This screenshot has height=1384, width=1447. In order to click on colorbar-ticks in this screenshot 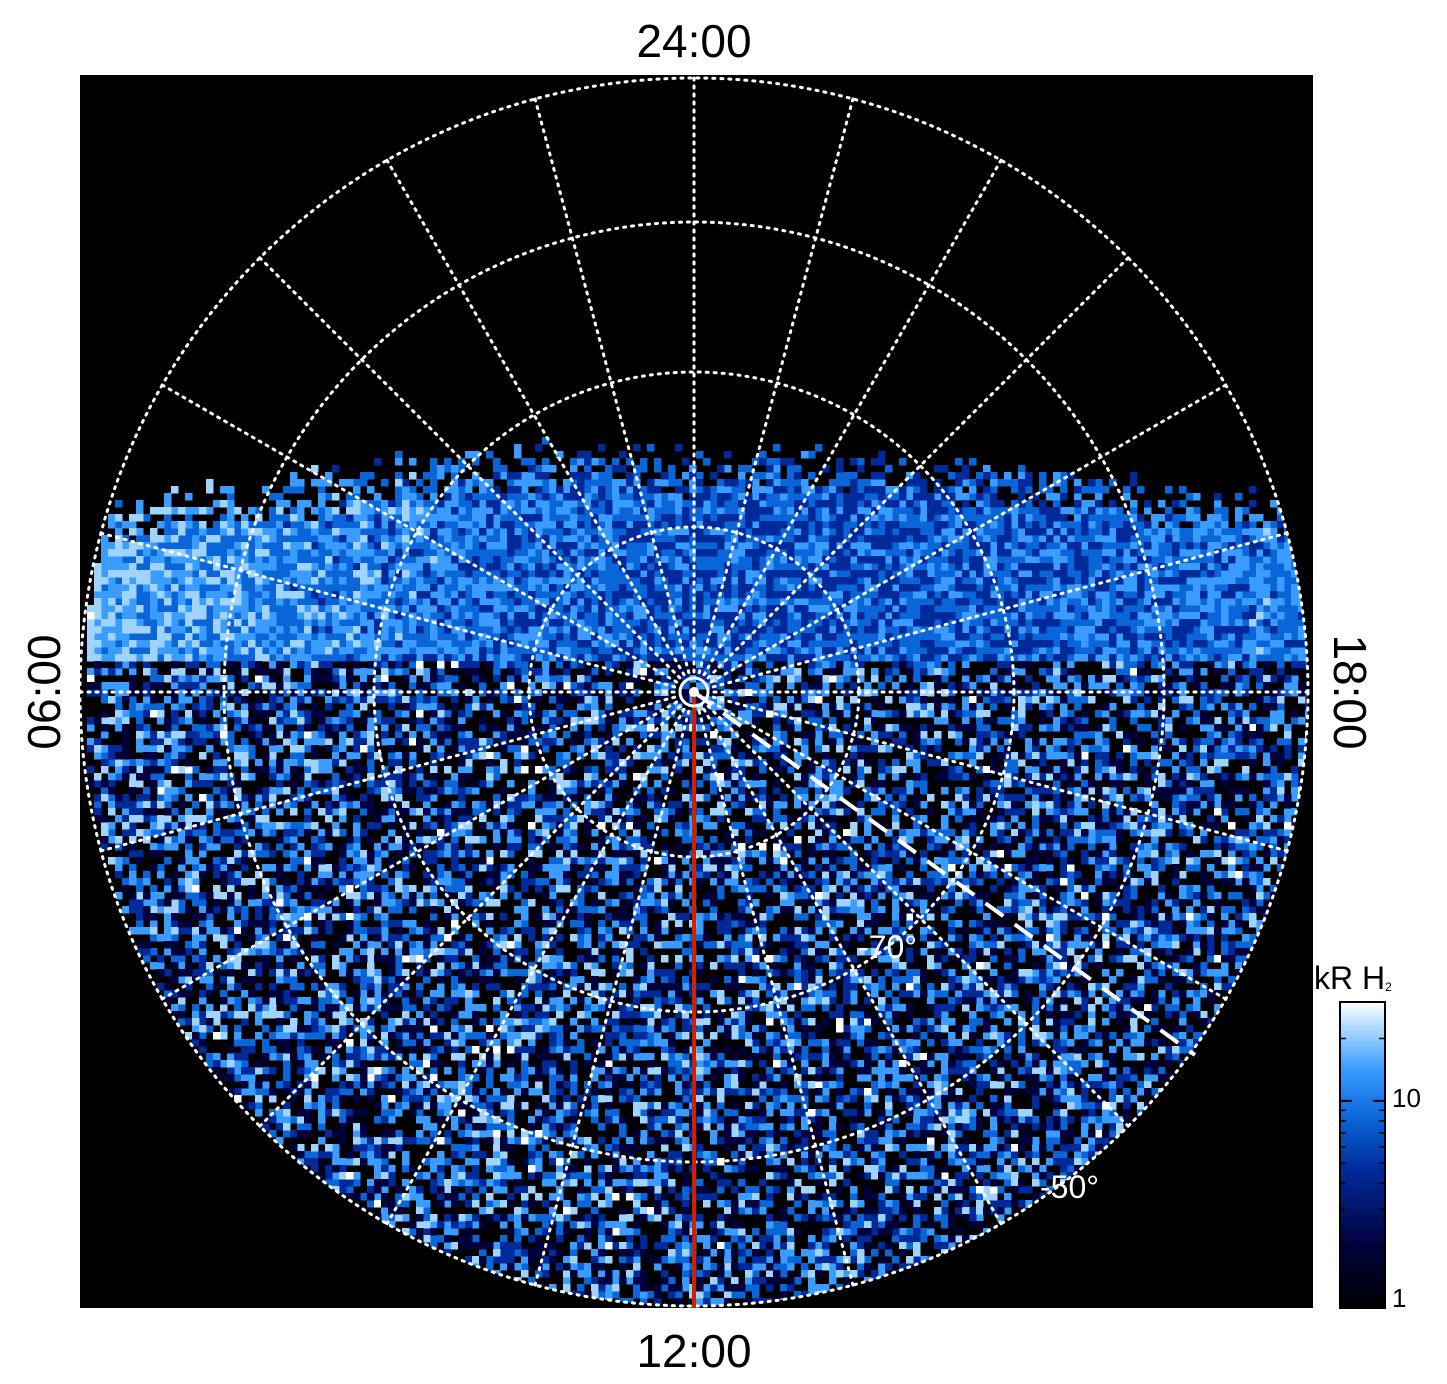, I will do `click(1362, 1155)`.